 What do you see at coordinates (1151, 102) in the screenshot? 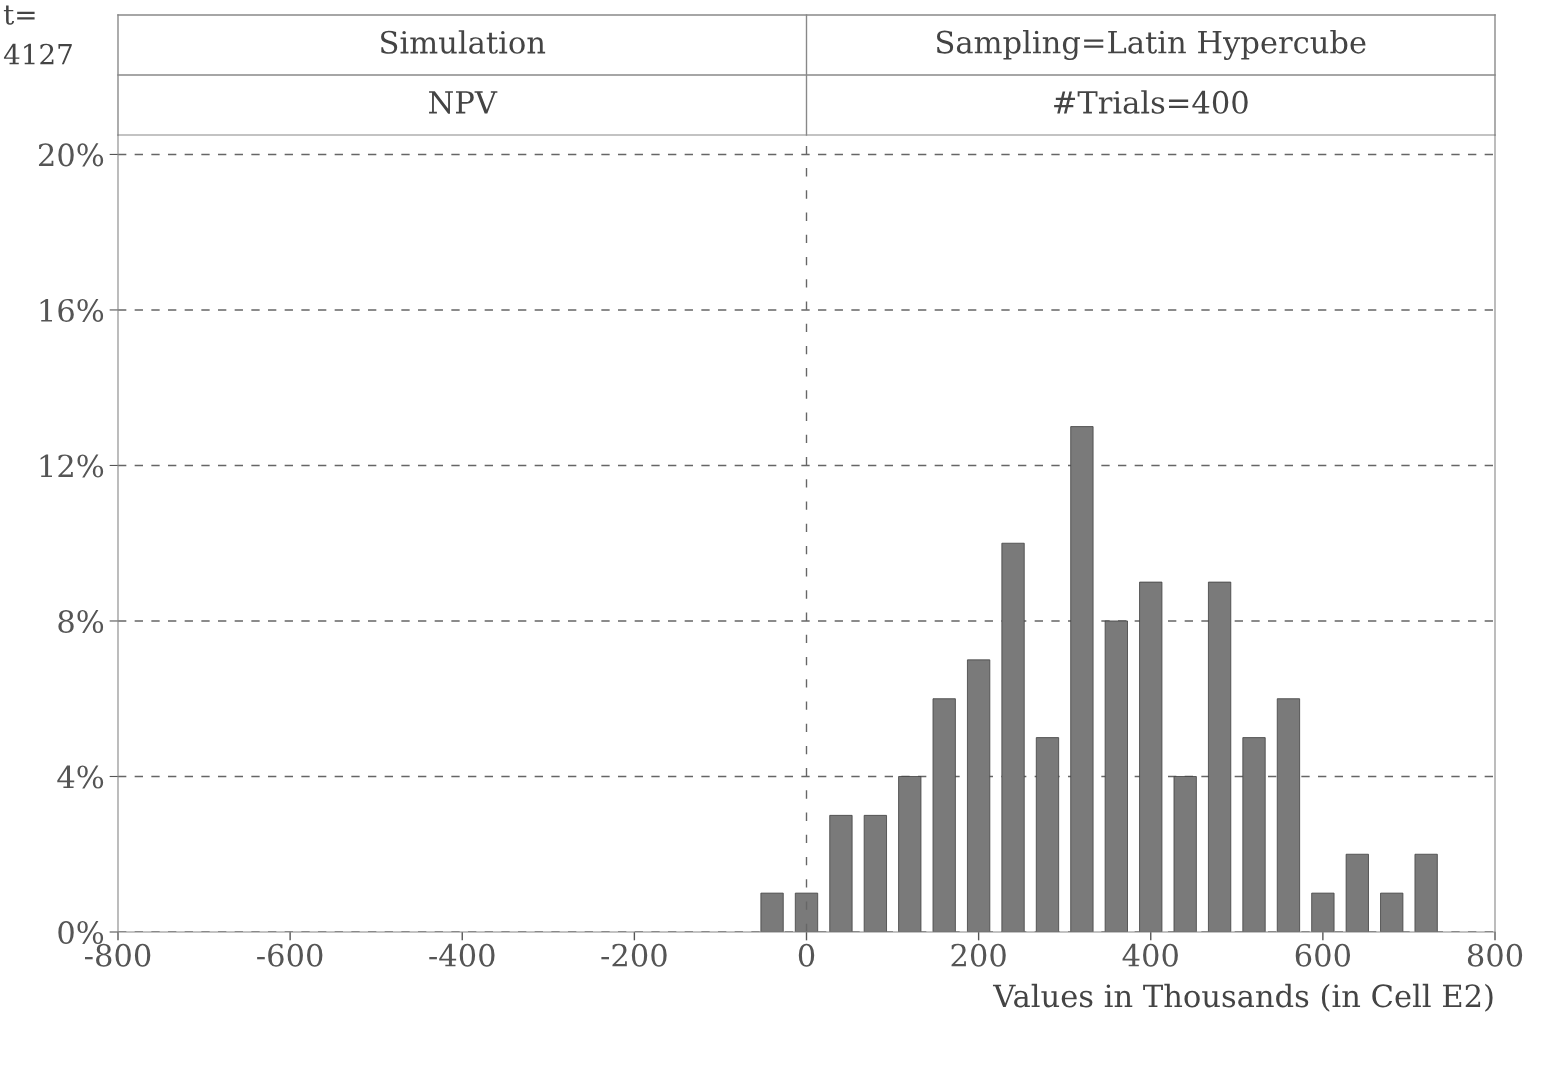
I see `text: #Trials=400` at bounding box center [1151, 102].